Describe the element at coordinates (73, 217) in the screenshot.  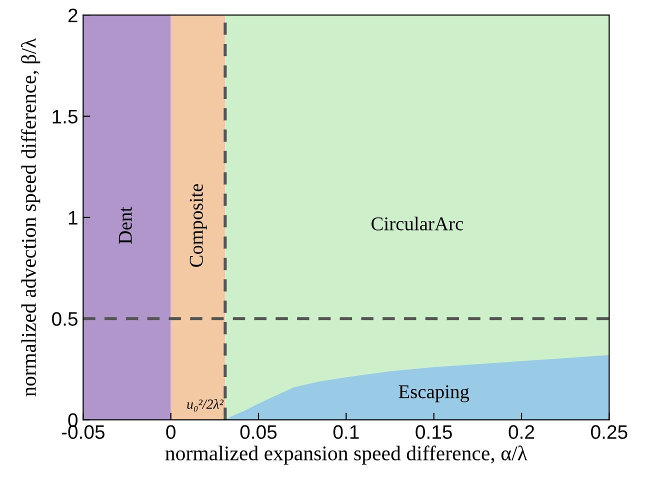
I see `y-tick-label: 1` at that location.